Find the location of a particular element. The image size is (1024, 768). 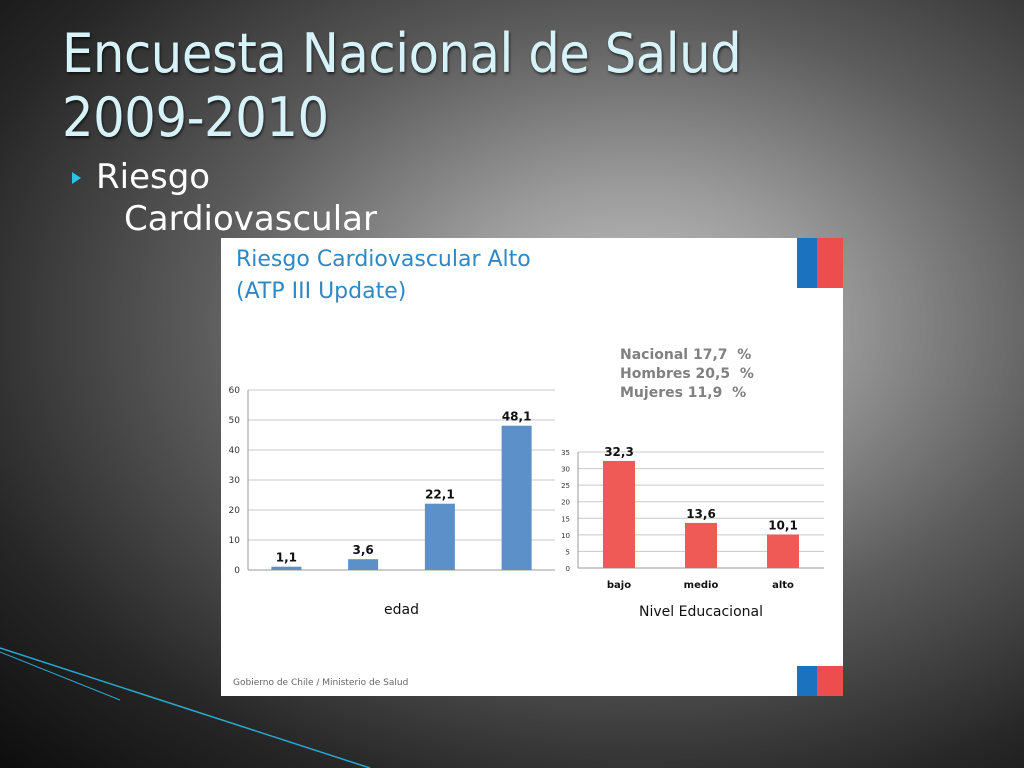

chile-flag-logo-icon is located at coordinates (820, 263).